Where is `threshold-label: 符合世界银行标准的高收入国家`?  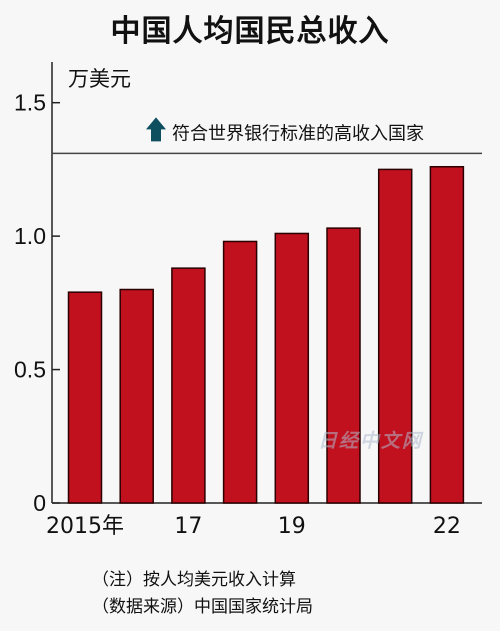
threshold-label: 符合世界银行标准的高收入国家 is located at coordinates (298, 133).